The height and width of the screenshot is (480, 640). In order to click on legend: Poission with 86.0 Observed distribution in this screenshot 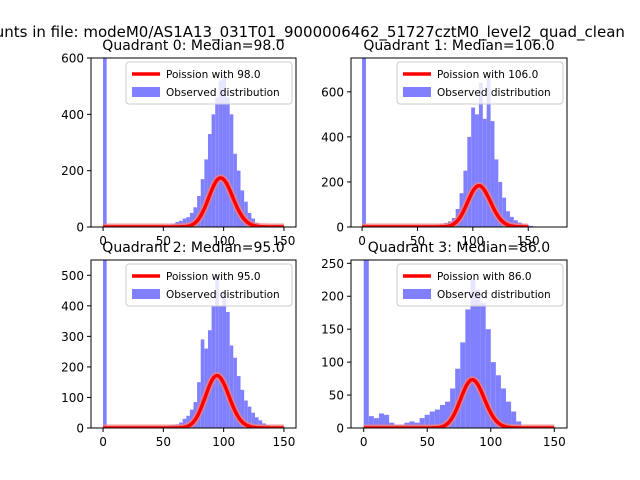, I will do `click(480, 285)`.